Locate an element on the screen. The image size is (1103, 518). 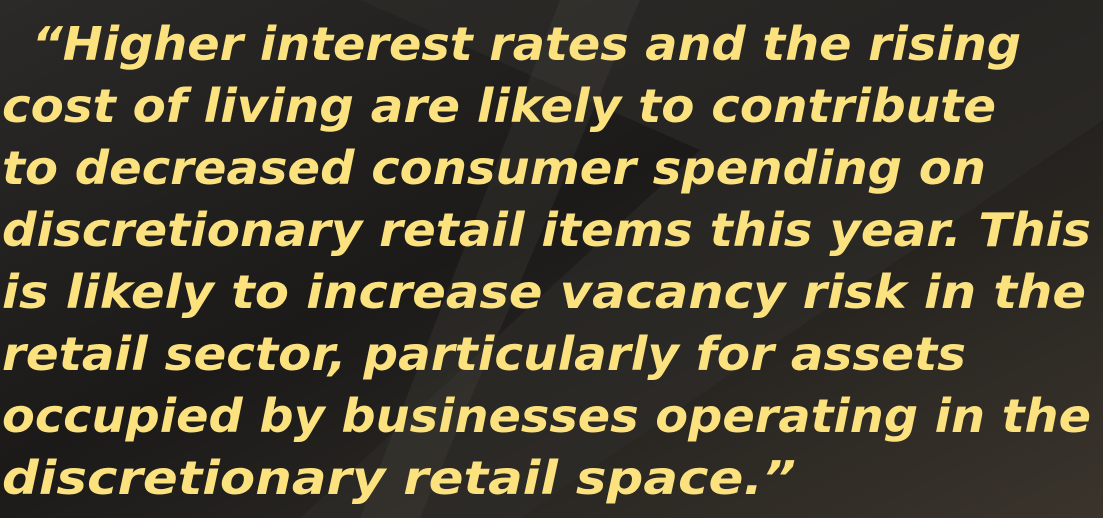
quote-line: occupied by businesses operating in the is located at coordinates (546, 416).